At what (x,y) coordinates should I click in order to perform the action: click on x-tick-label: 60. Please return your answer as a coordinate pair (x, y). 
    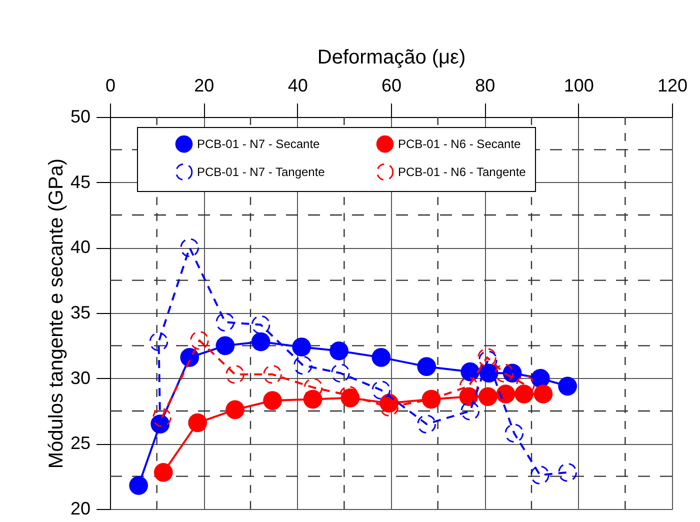
    Looking at the image, I should click on (391, 86).